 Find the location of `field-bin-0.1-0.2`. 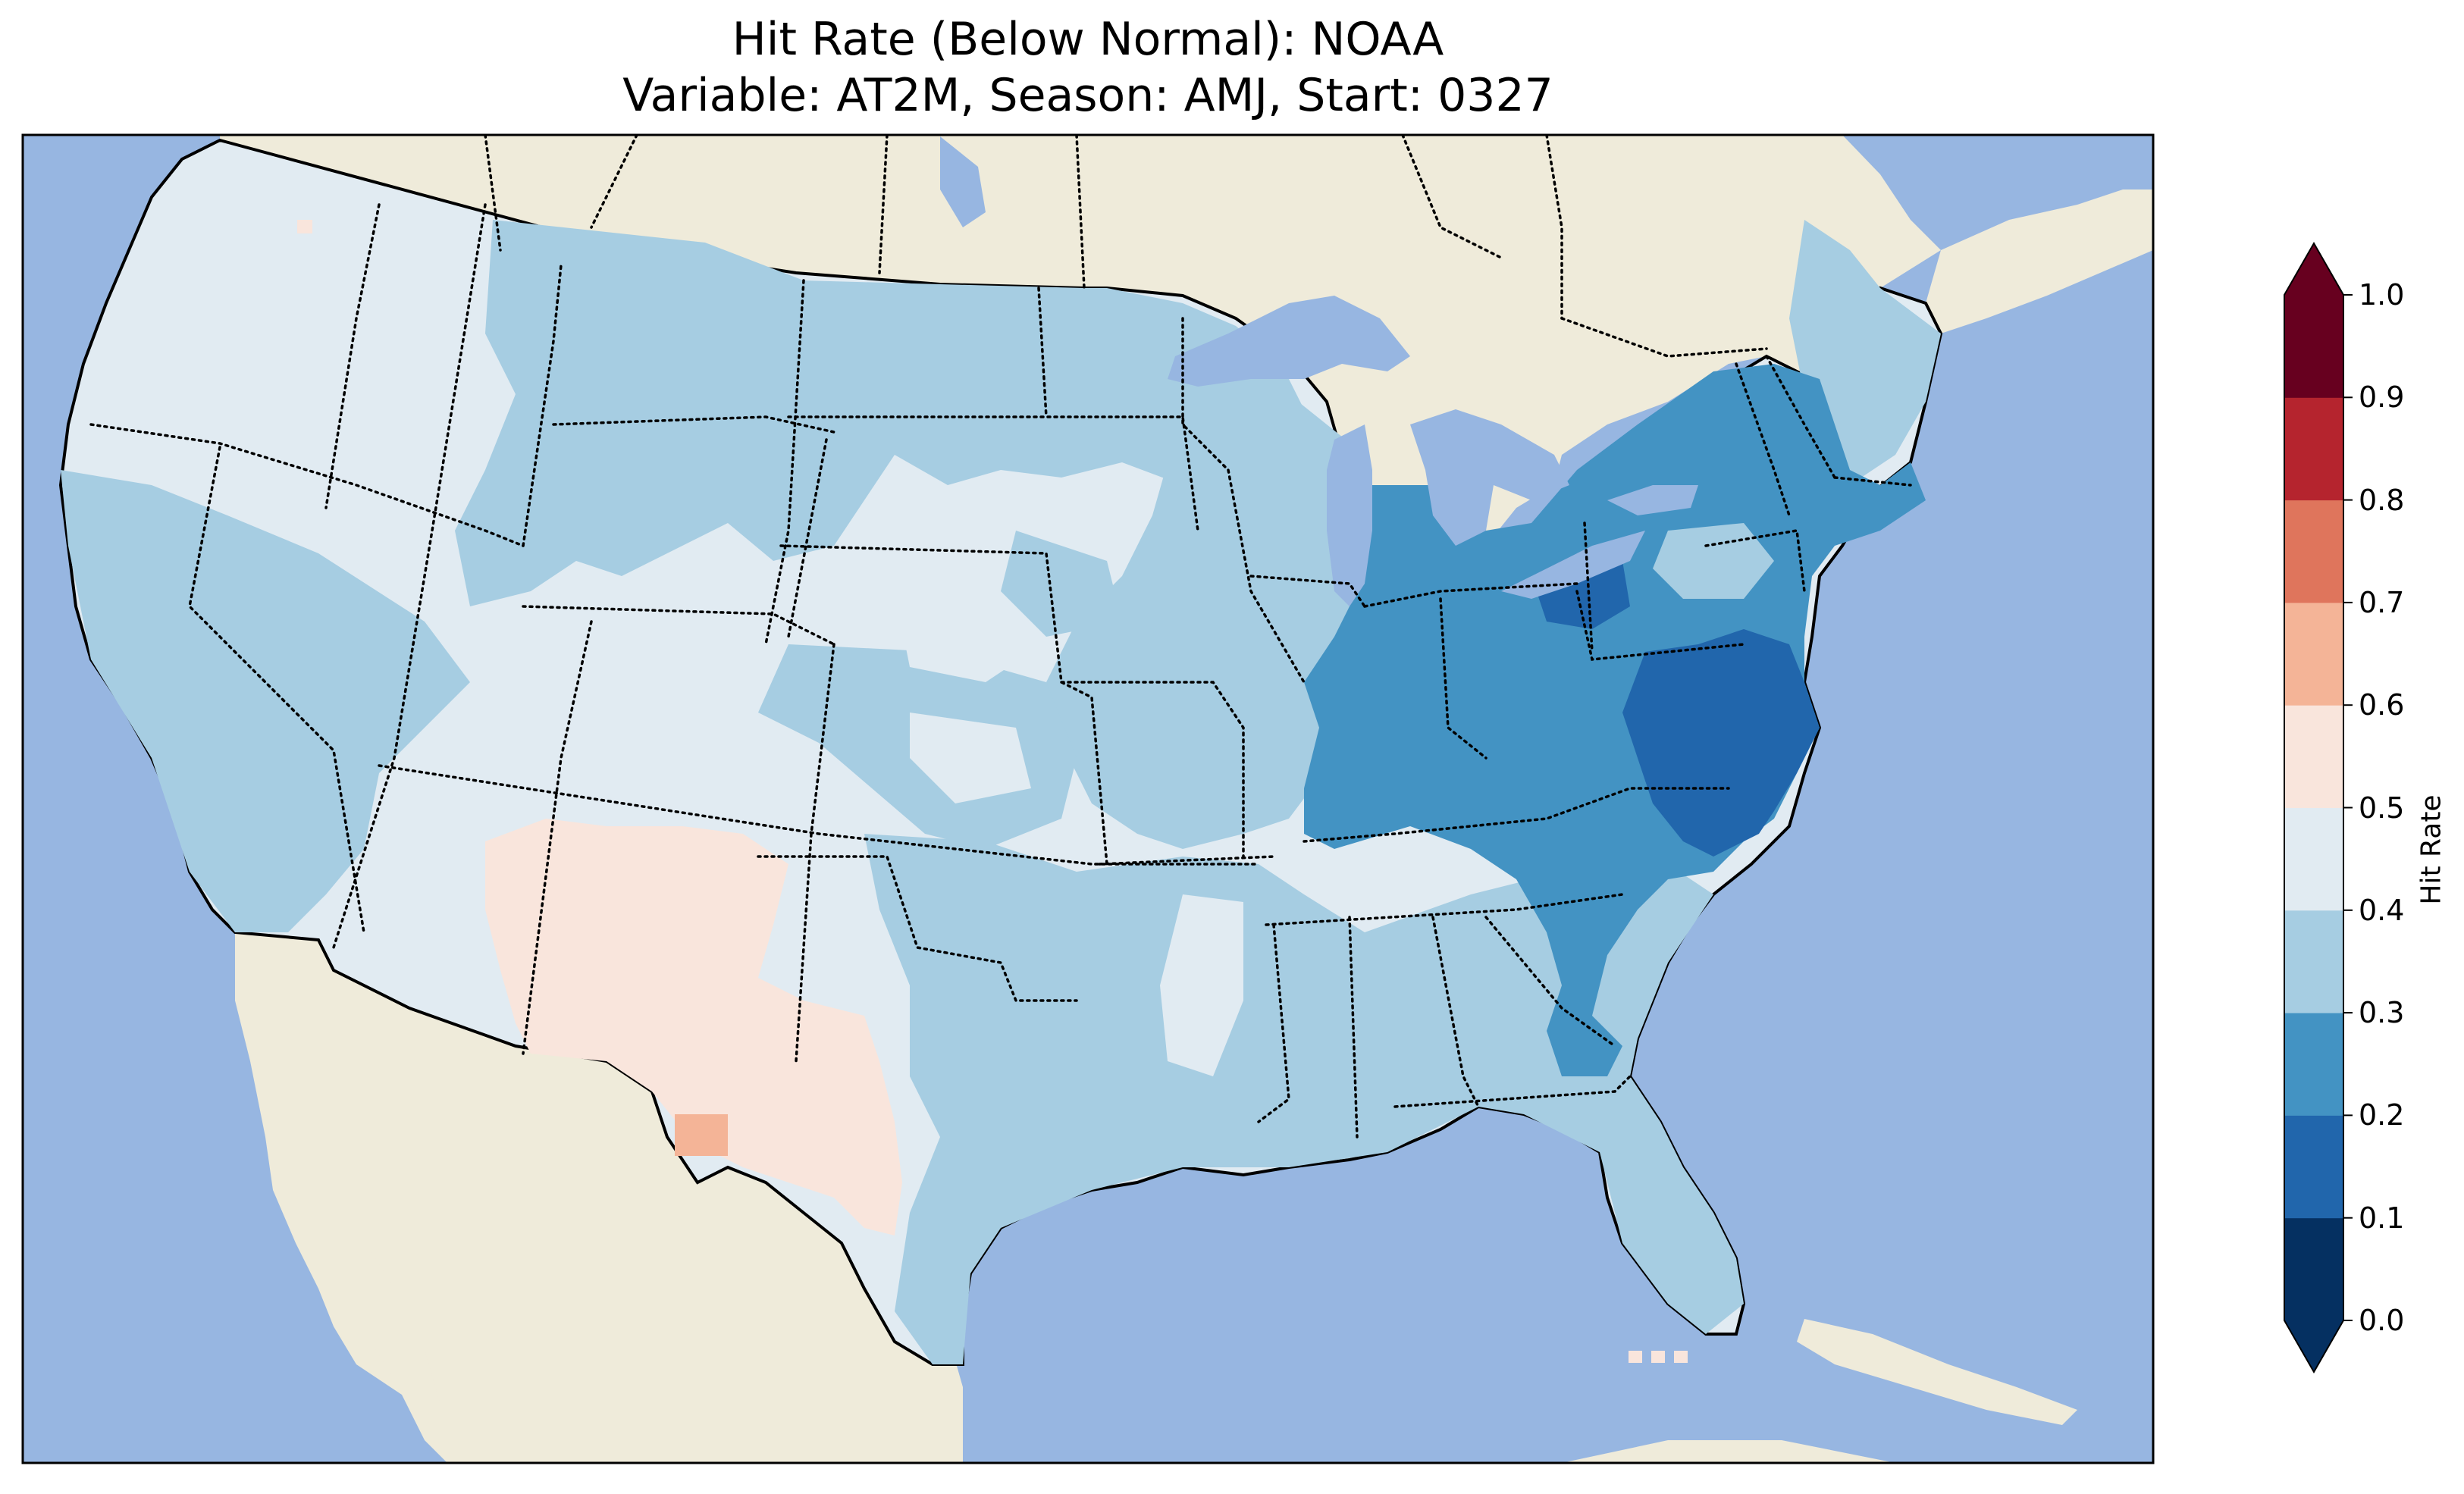

field-bin-0.1-0.2 is located at coordinates (1721, 743).